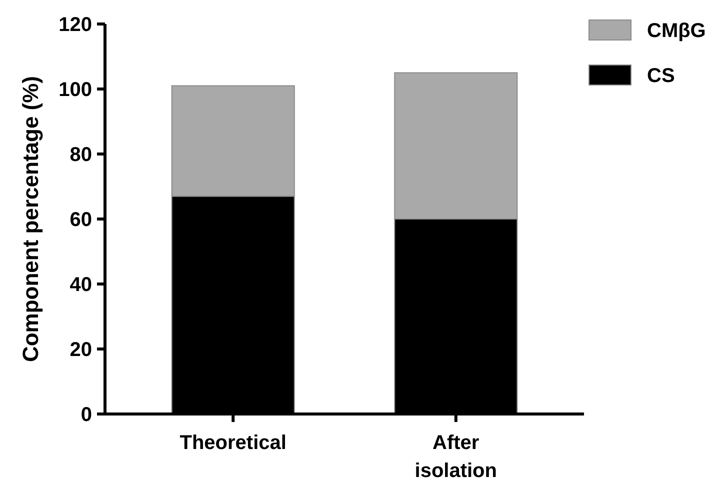 The height and width of the screenshot is (482, 714). Describe the element at coordinates (81, 220) in the screenshot. I see `y-tick-label: 60` at that location.